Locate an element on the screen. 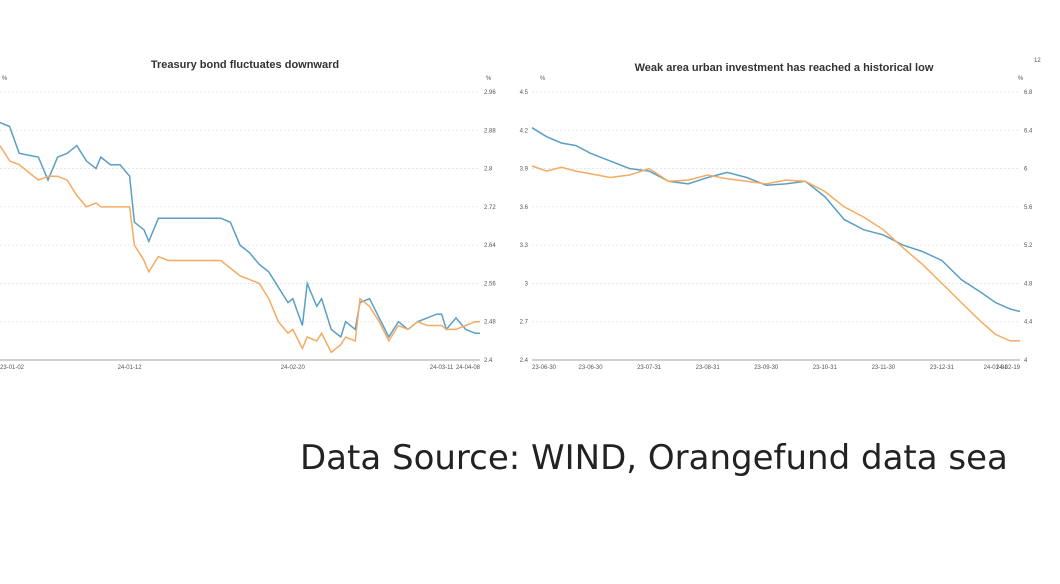 This screenshot has height=584, width=1060. y-tick-label-right: 4.8 is located at coordinates (1028, 284).